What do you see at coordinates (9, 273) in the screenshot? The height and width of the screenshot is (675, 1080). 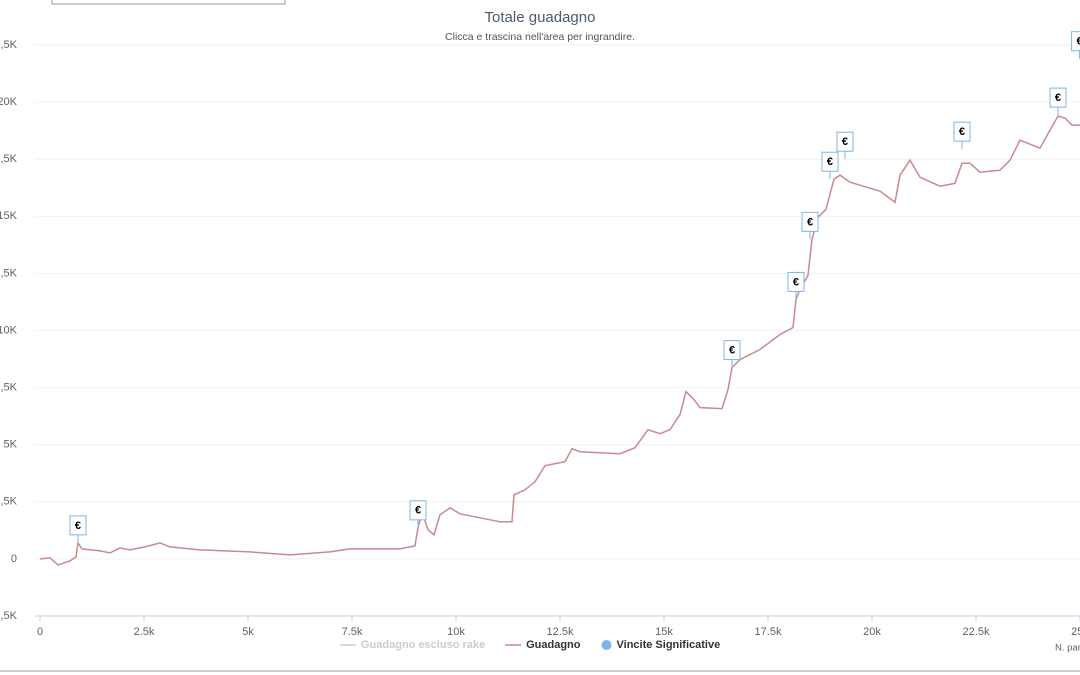 I see `y-tick-label: 12,5K` at bounding box center [9, 273].